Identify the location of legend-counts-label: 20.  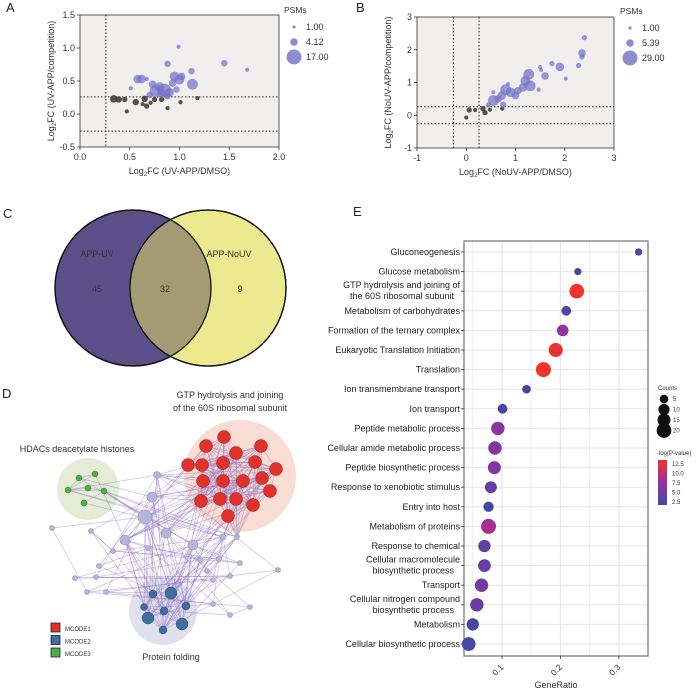
(676, 432).